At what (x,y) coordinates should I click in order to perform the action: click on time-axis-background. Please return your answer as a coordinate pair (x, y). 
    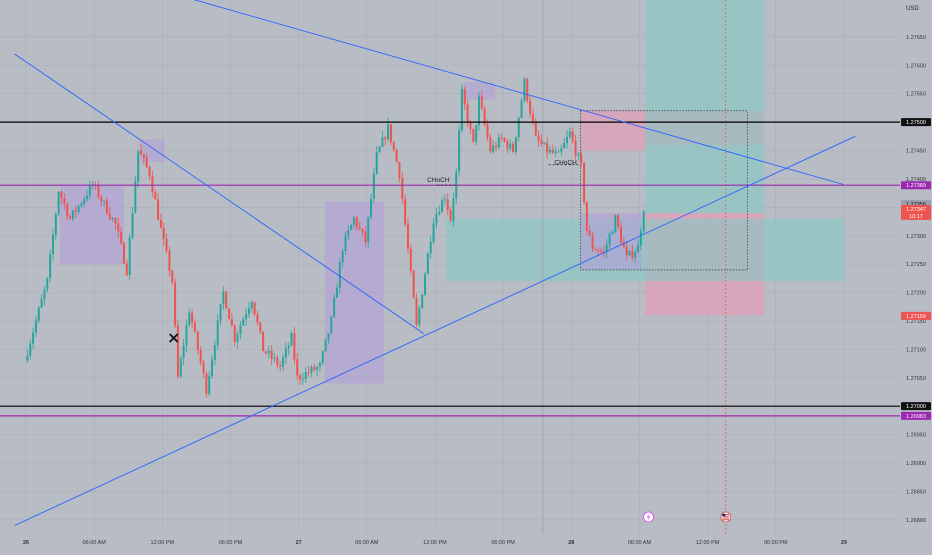
    Looking at the image, I should click on (450, 542).